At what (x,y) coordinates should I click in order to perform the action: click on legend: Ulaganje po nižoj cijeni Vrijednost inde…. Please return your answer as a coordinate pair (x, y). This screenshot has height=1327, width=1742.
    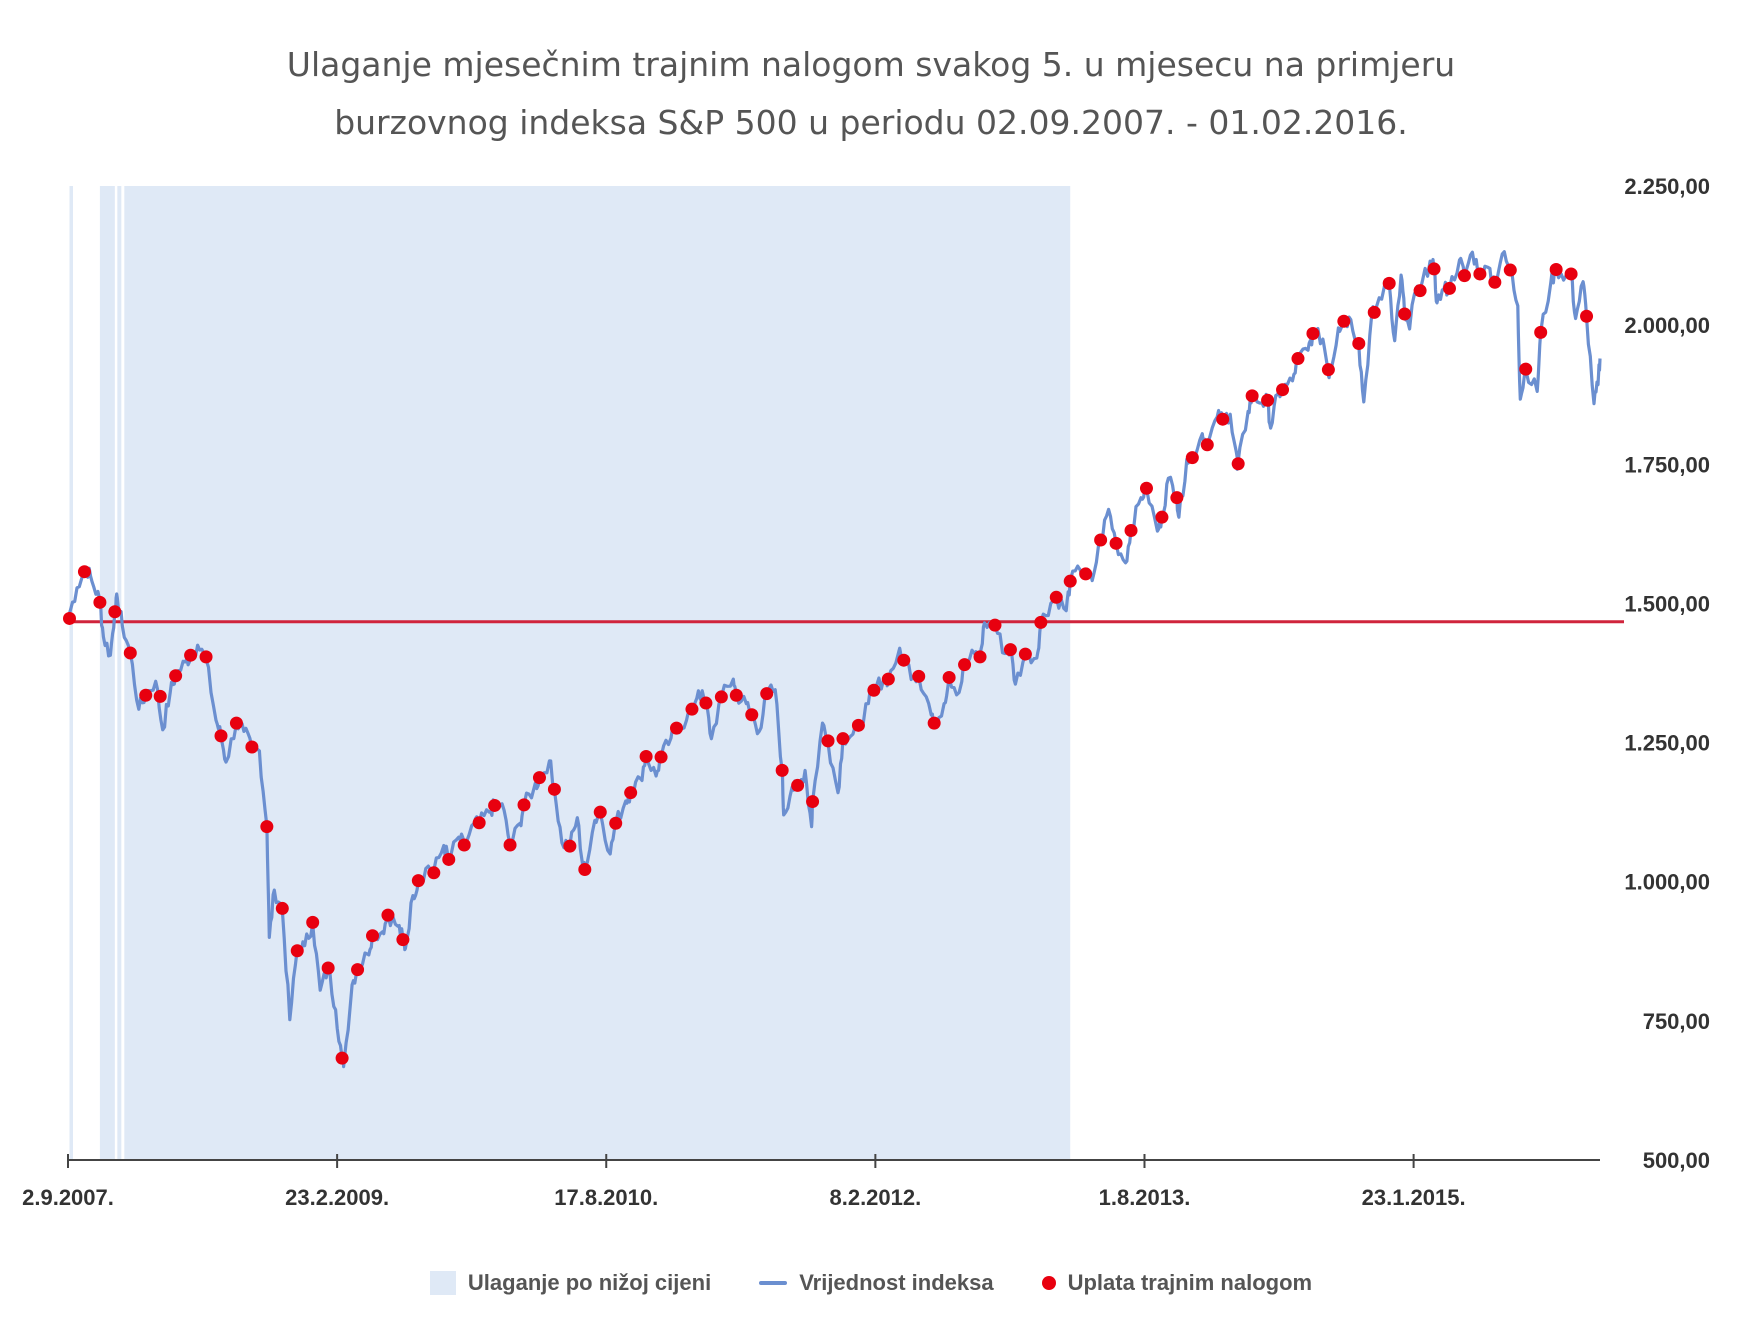
    Looking at the image, I should click on (871, 1283).